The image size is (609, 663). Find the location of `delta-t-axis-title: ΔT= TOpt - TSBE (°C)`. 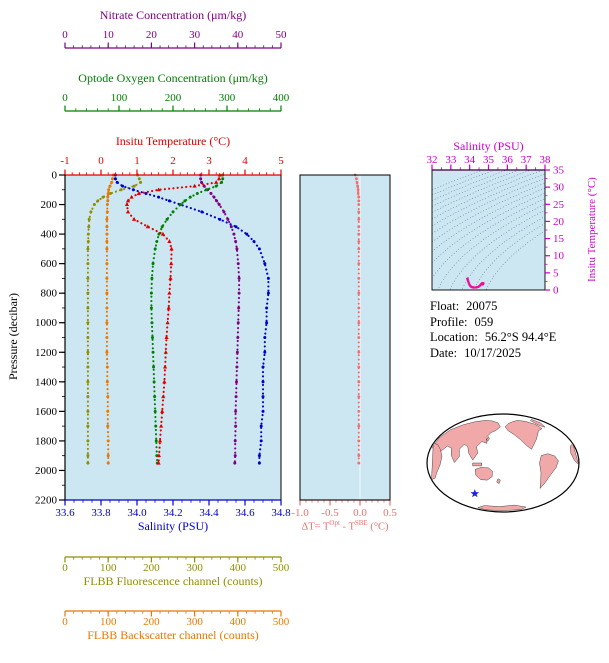

delta-t-axis-title: ΔT= TOpt - TSBE (°C) is located at coordinates (345, 526).